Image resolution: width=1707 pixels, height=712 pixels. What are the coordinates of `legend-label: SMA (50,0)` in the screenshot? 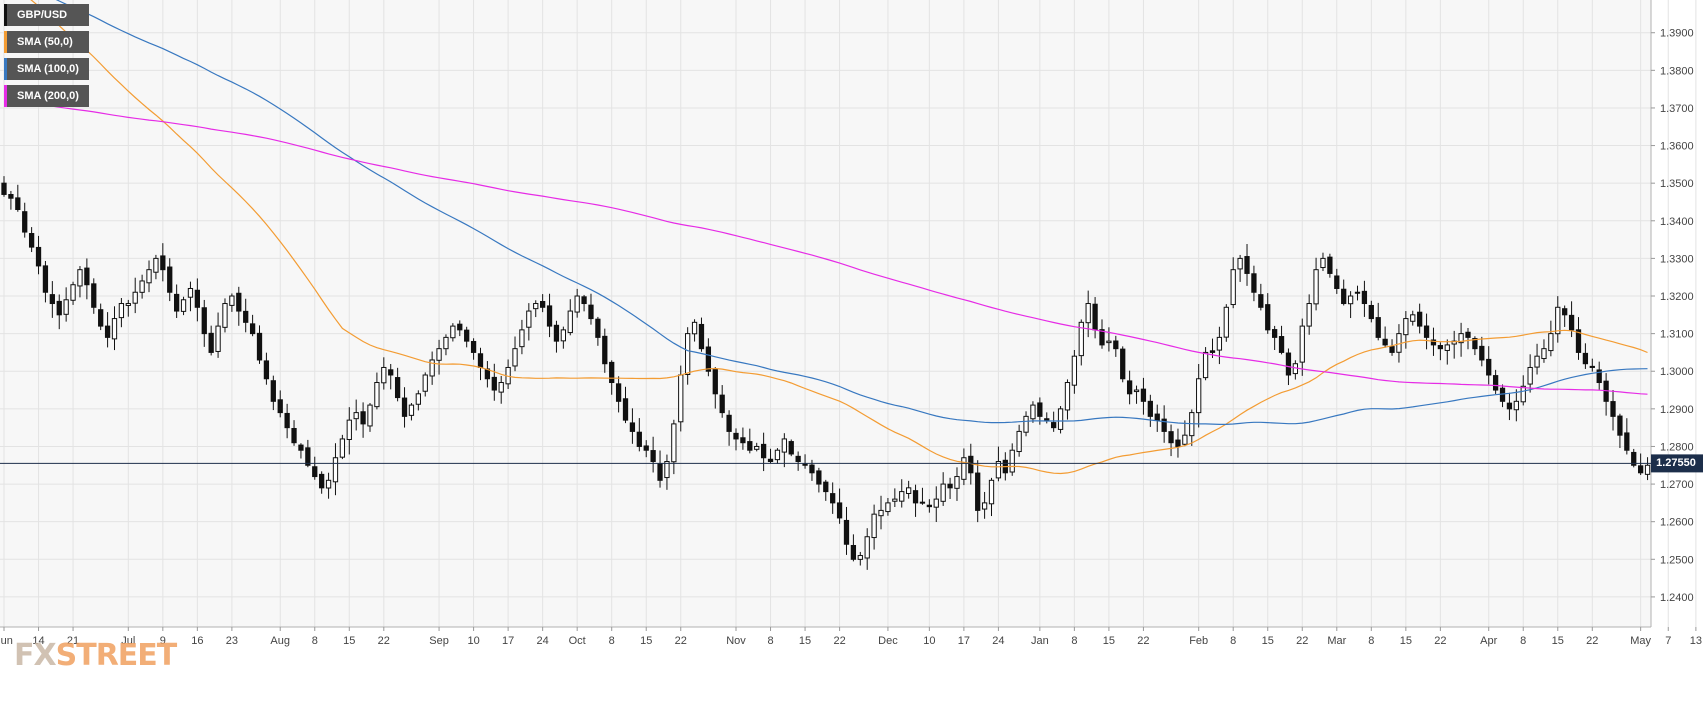 It's located at (45, 42).